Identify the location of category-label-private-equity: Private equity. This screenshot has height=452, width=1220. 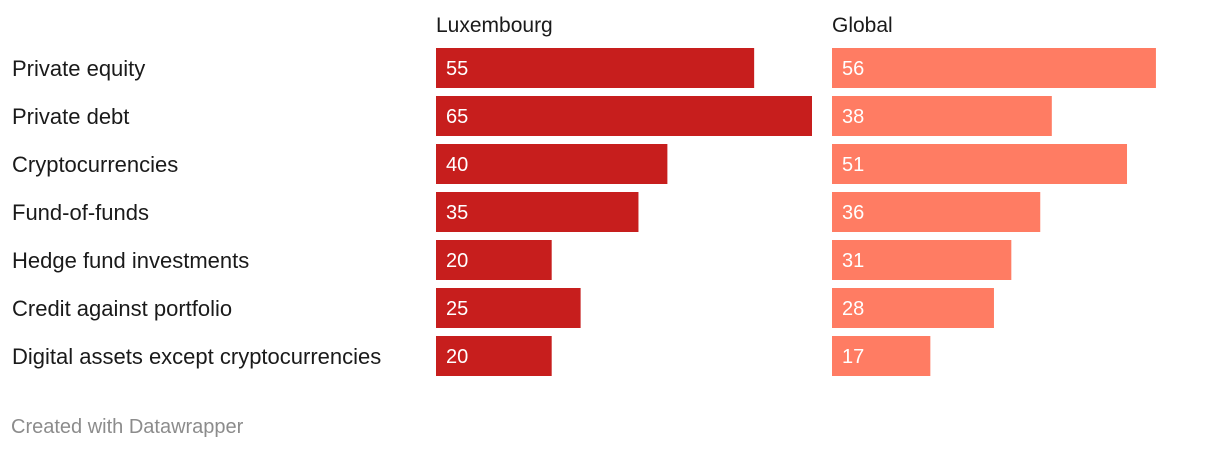
(78, 68).